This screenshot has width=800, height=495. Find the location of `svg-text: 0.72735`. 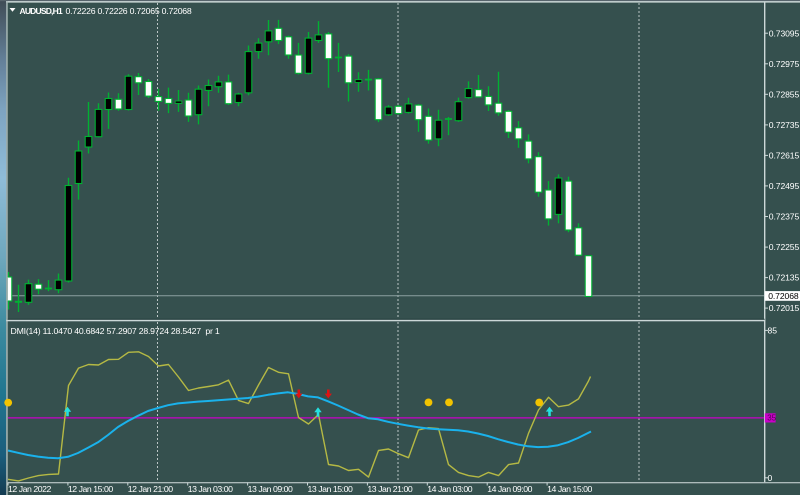

svg-text: 0.72735 is located at coordinates (784, 125).